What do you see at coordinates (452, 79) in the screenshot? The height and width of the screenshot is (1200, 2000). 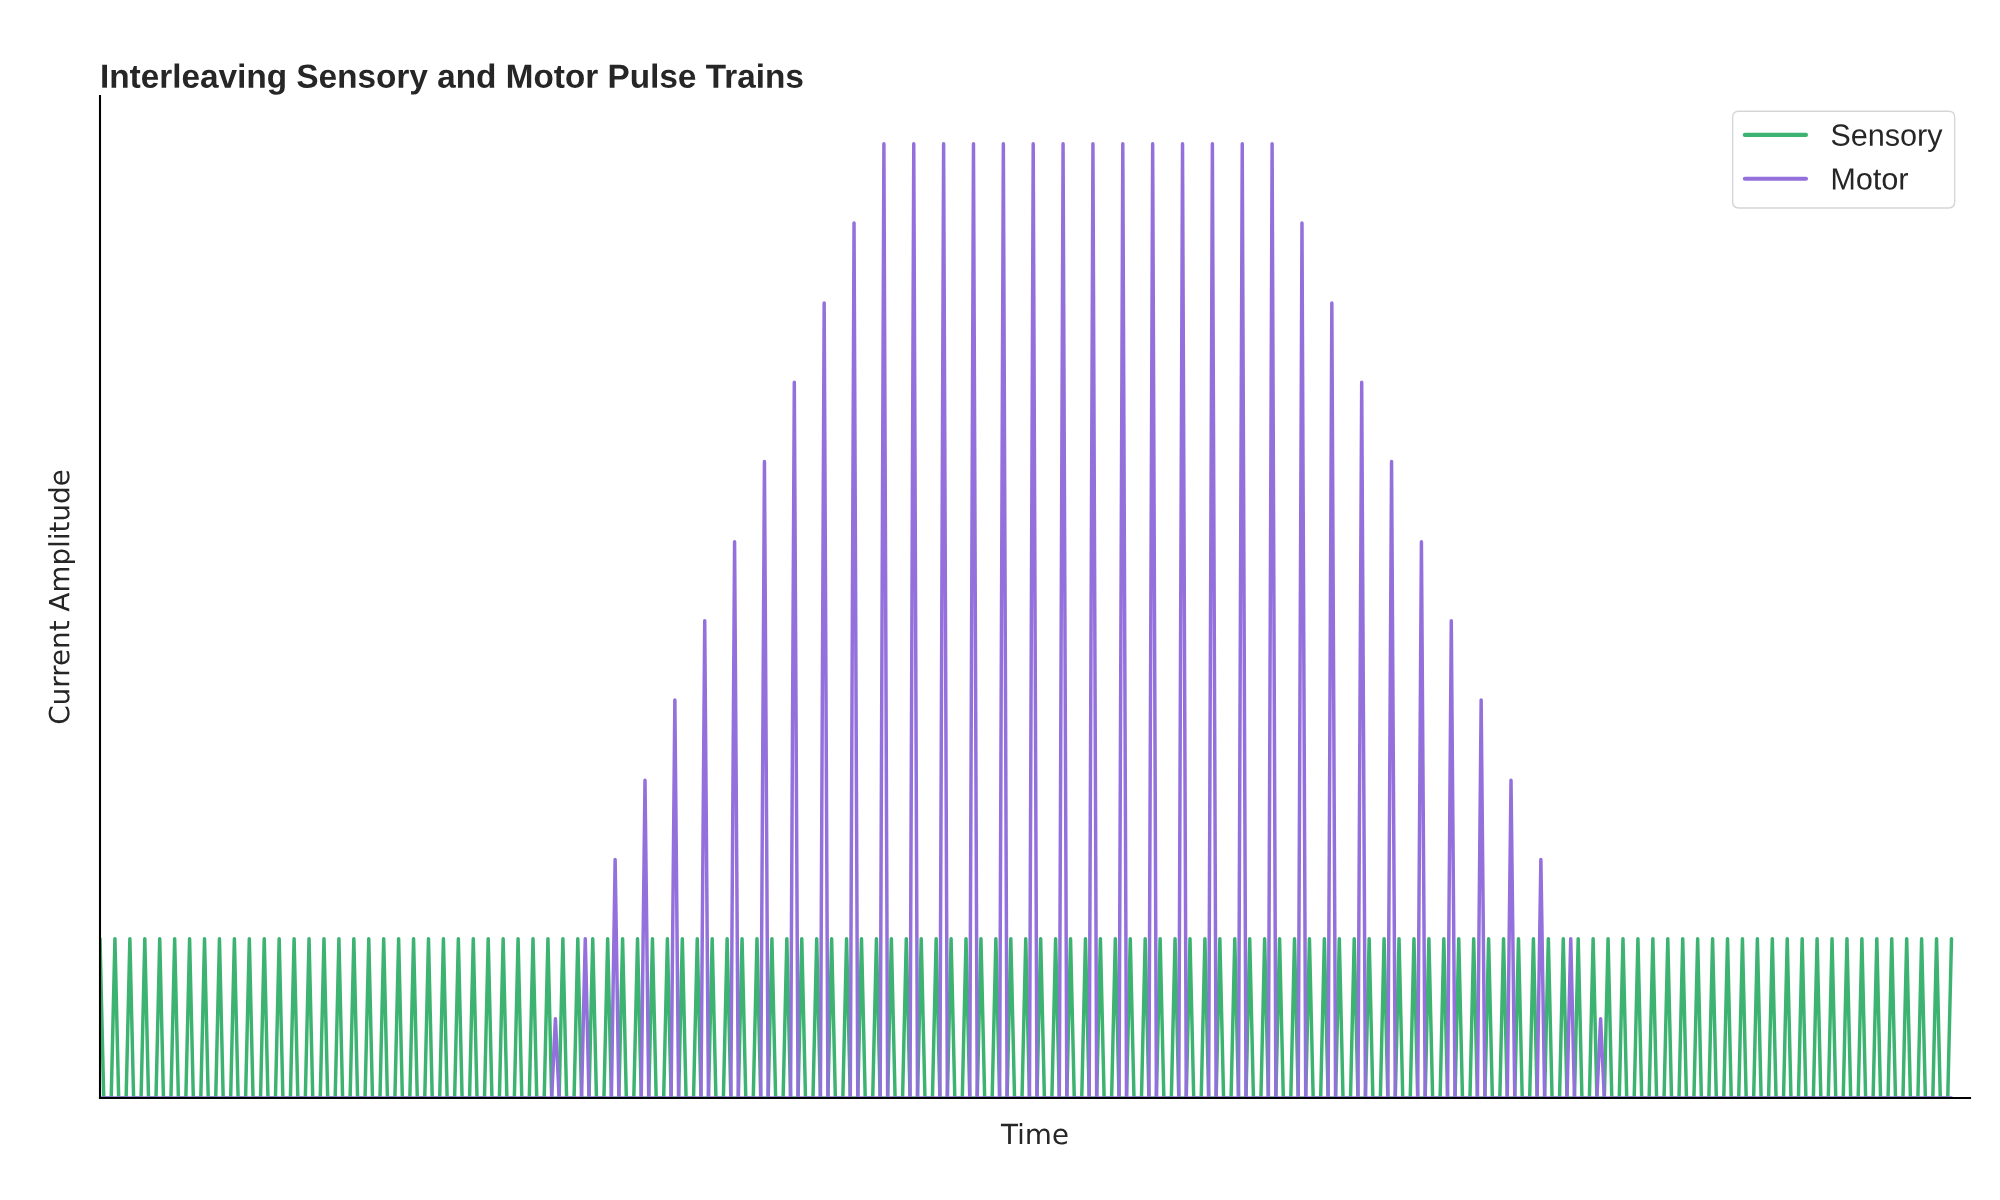 I see `chart-title: Interleaving Sensory and Motor Pulse Trains` at bounding box center [452, 79].